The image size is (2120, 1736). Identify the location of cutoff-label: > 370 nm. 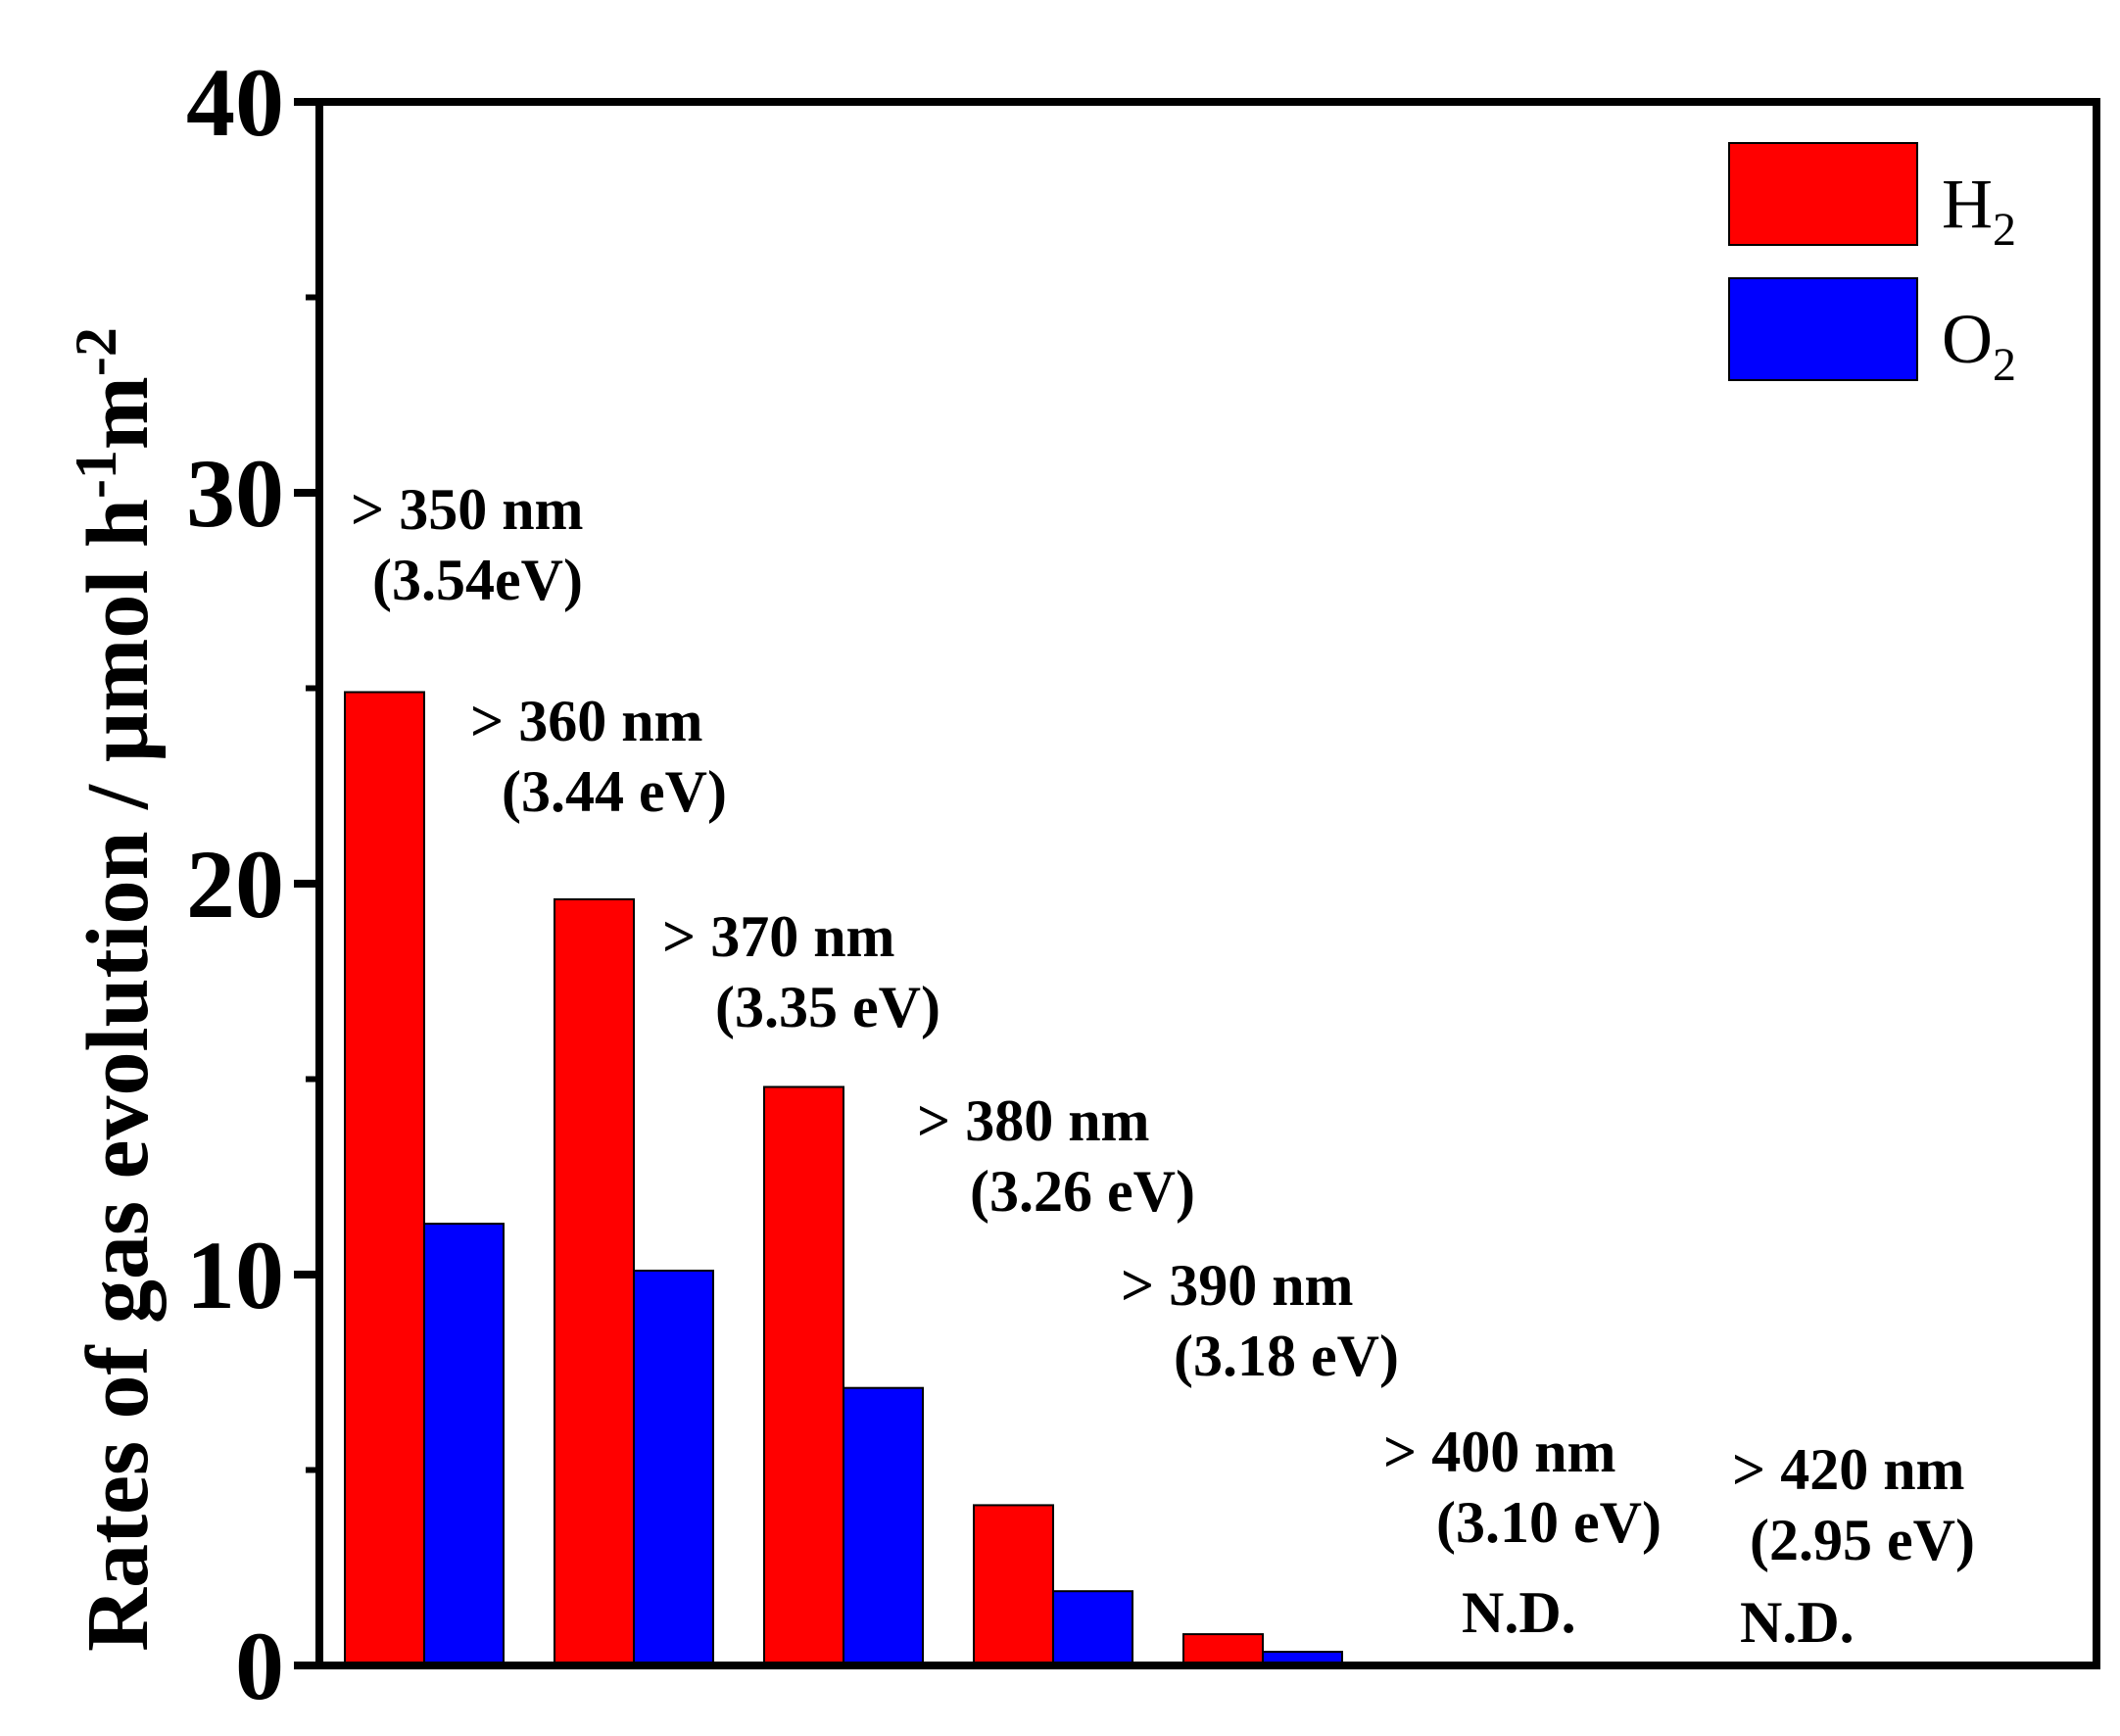
(779, 936).